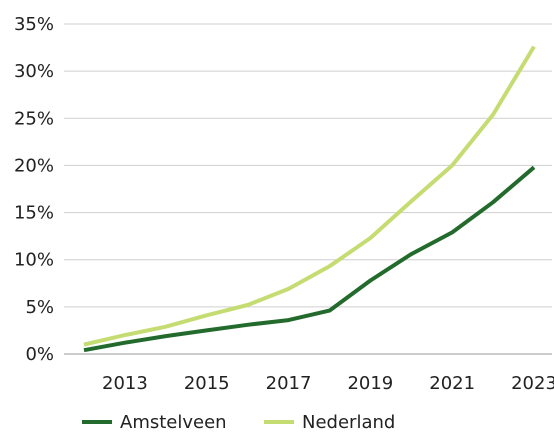 Image resolution: width=554 pixels, height=432 pixels. What do you see at coordinates (34, 24) in the screenshot?
I see `y-tick-label: 35%` at bounding box center [34, 24].